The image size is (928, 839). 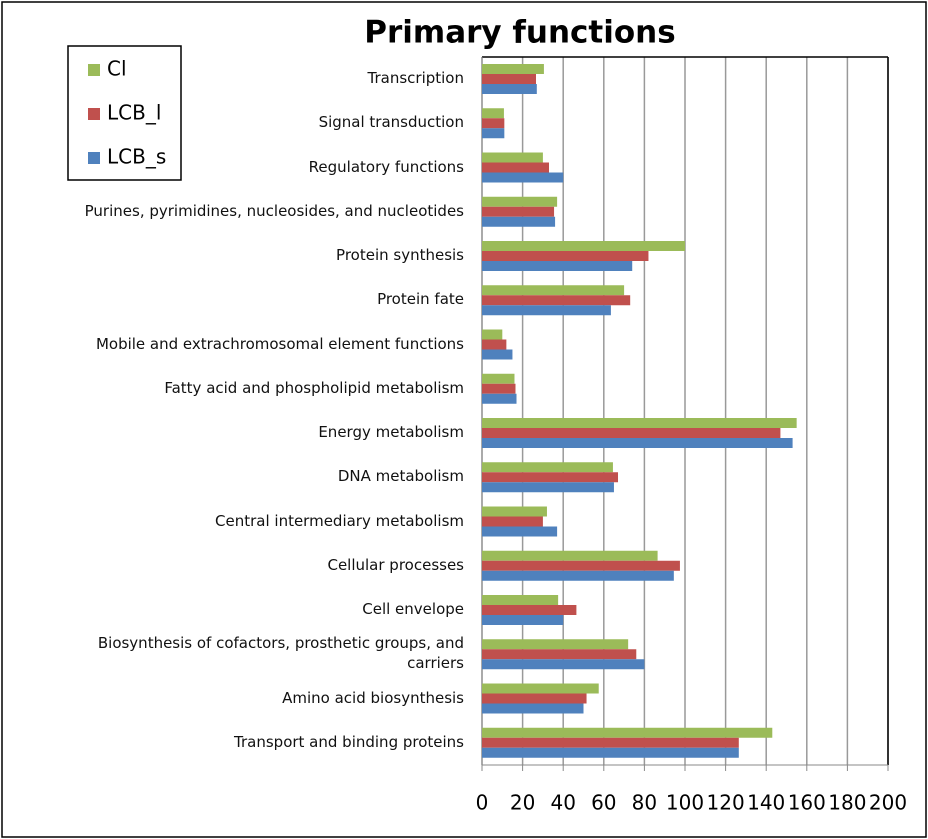 What do you see at coordinates (395, 564) in the screenshot?
I see `y-tick-label: Cellular processes` at bounding box center [395, 564].